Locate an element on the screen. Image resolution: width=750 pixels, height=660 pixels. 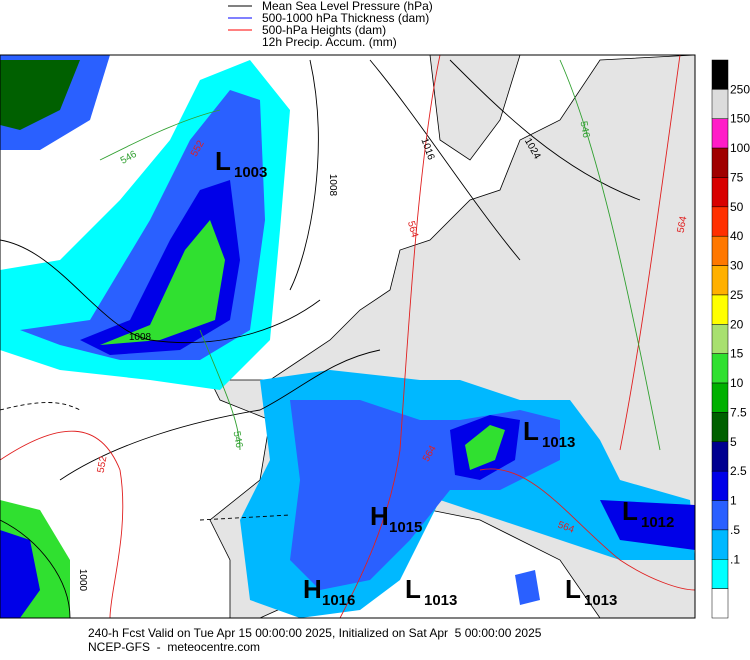
legend-label: Mean Sea Level Pressure (hPa) is located at coordinates (347, 6).